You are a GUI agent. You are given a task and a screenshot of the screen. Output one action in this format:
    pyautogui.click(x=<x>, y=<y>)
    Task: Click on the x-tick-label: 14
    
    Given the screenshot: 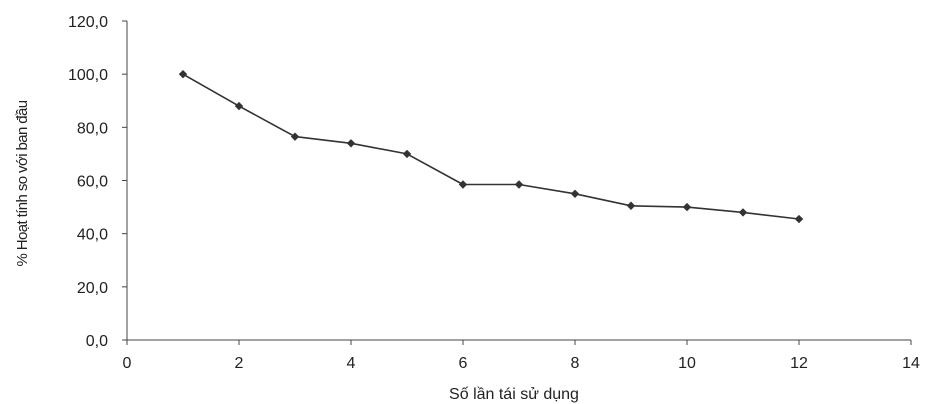 What is the action you would take?
    pyautogui.click(x=911, y=363)
    